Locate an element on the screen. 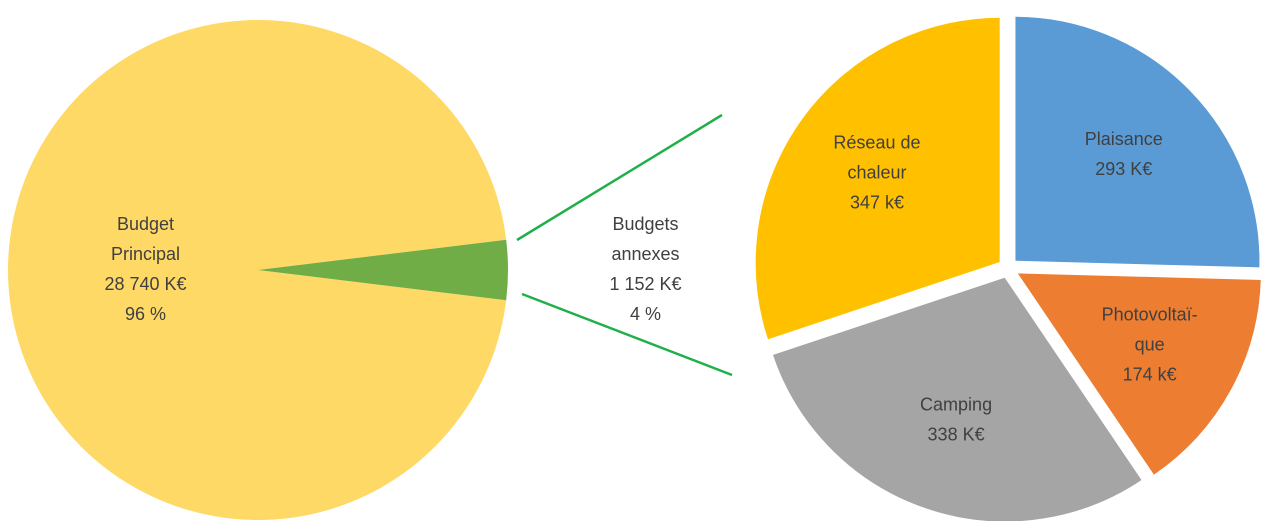 Image resolution: width=1269 pixels, height=521 pixels. value-label: 338 K€ is located at coordinates (956, 435).